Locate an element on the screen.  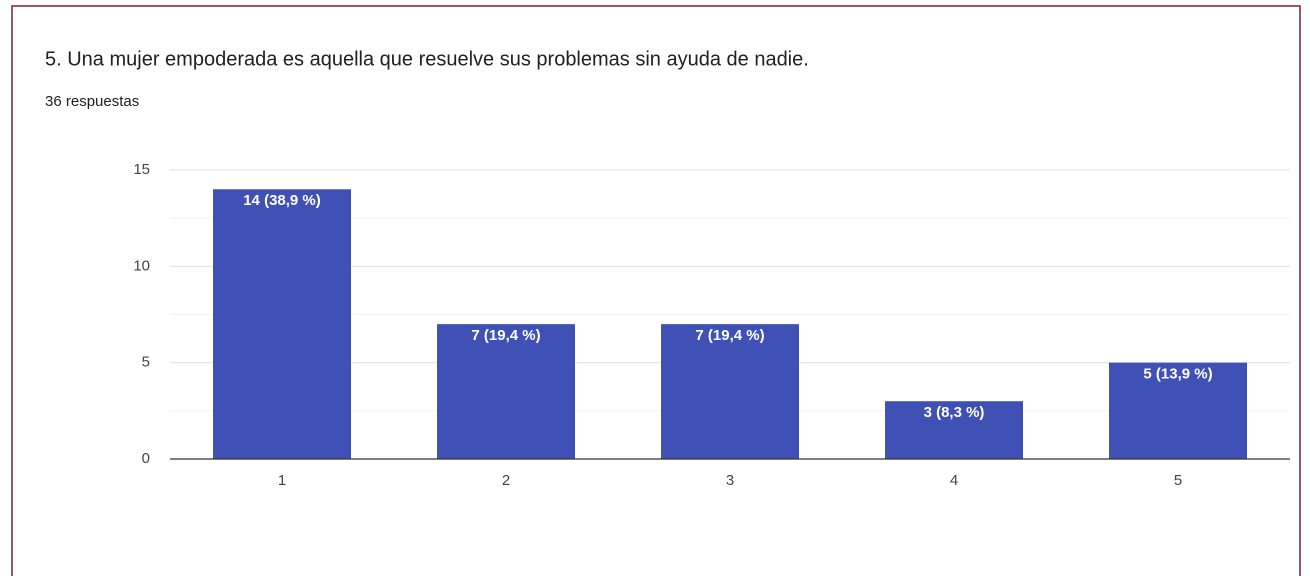
y-tick-label: 15 is located at coordinates (141, 169).